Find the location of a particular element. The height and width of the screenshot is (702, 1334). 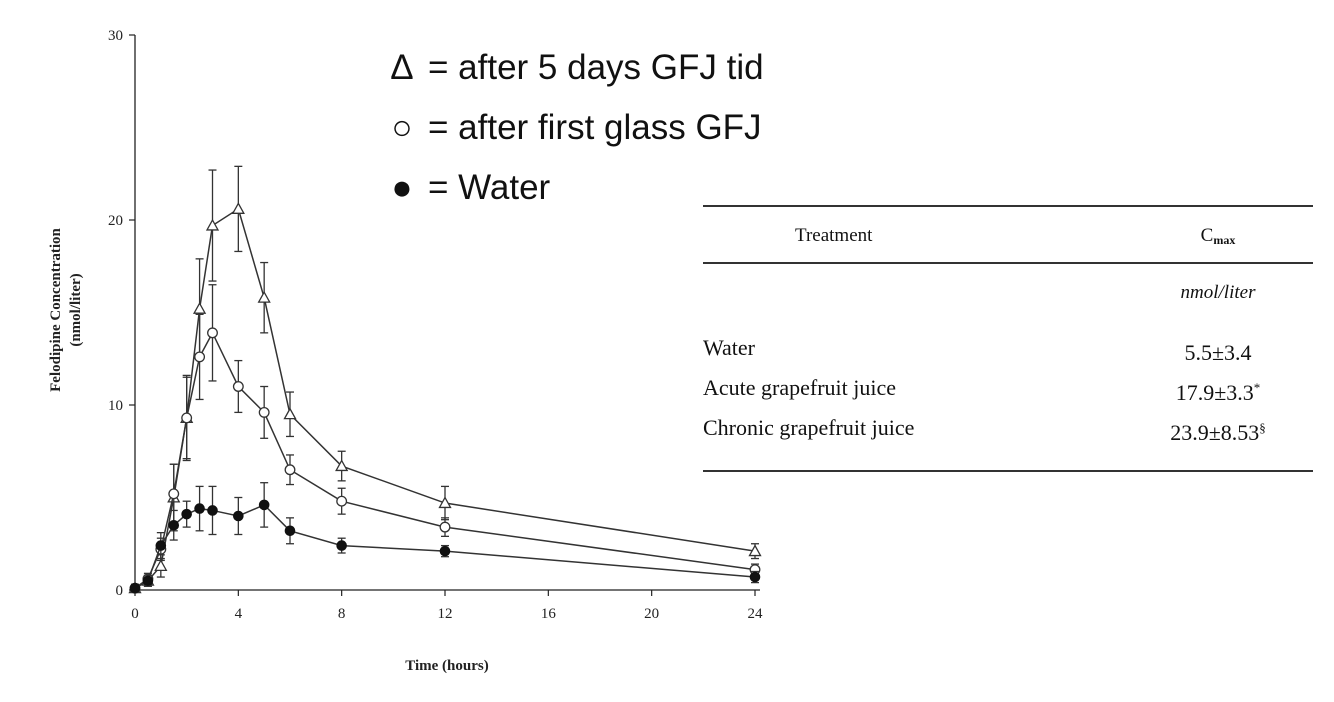

y-tick-label-20: 20 is located at coordinates (115, 221).